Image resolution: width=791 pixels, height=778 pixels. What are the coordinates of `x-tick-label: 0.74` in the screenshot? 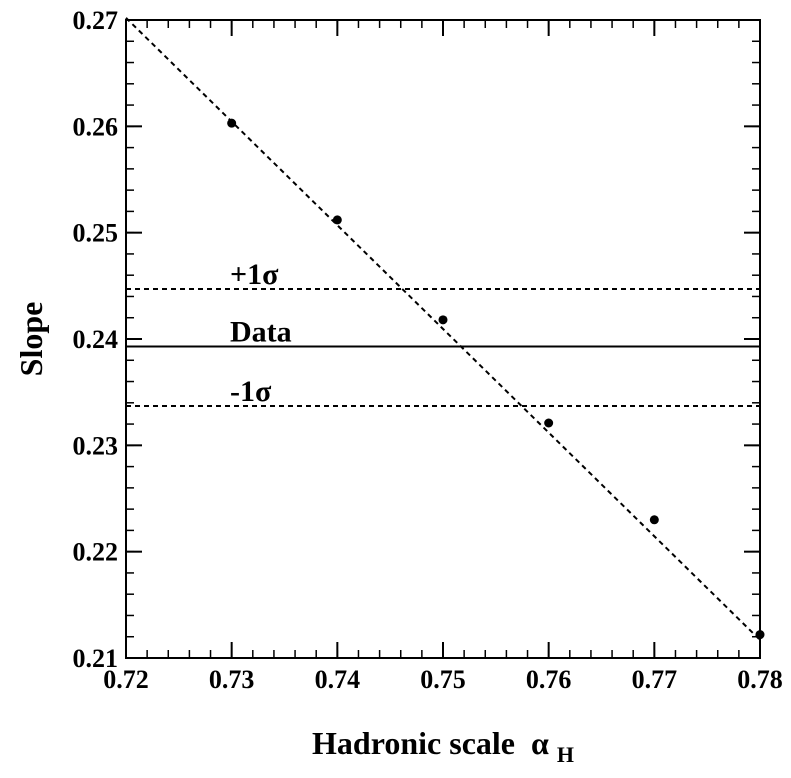 It's located at (338, 679).